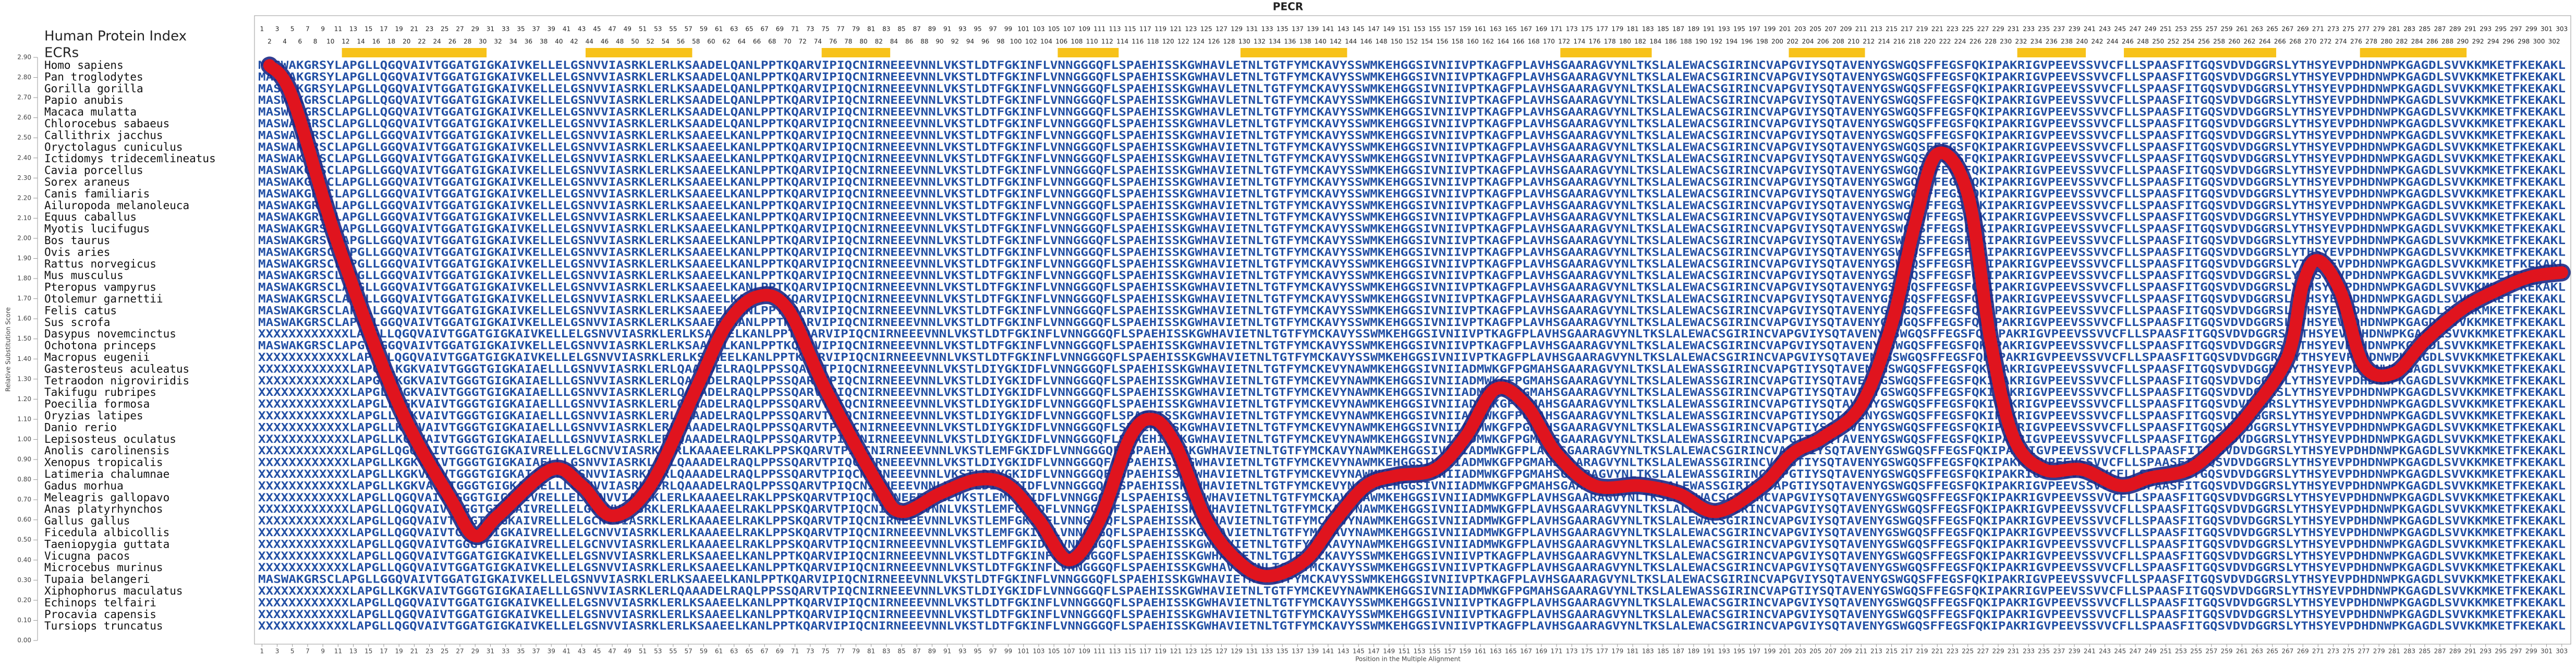 Image resolution: width=2576 pixels, height=665 pixels. What do you see at coordinates (742, 41) in the screenshot?
I see `index-label: 64` at bounding box center [742, 41].